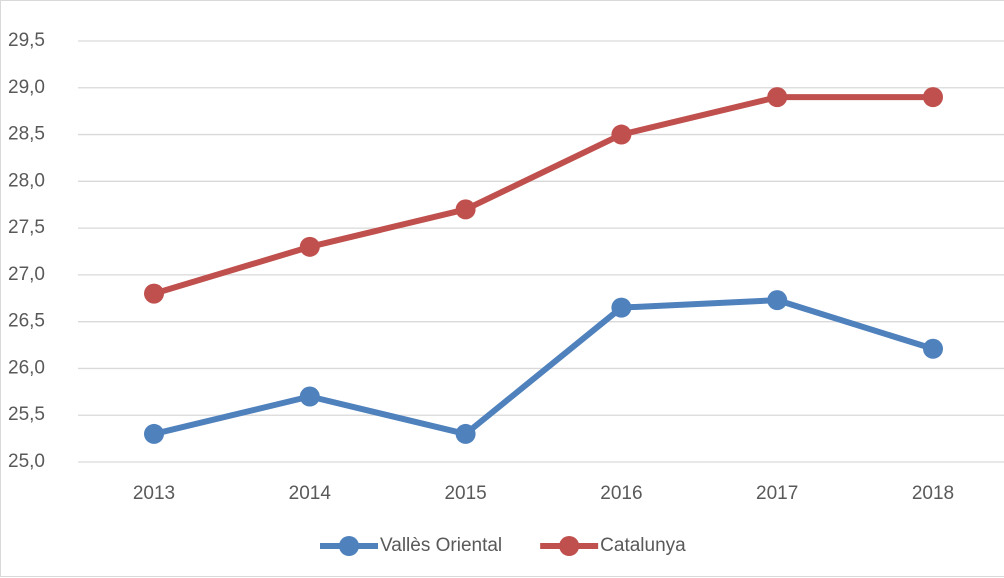  I want to click on x-tick-label: 2013, so click(154, 493).